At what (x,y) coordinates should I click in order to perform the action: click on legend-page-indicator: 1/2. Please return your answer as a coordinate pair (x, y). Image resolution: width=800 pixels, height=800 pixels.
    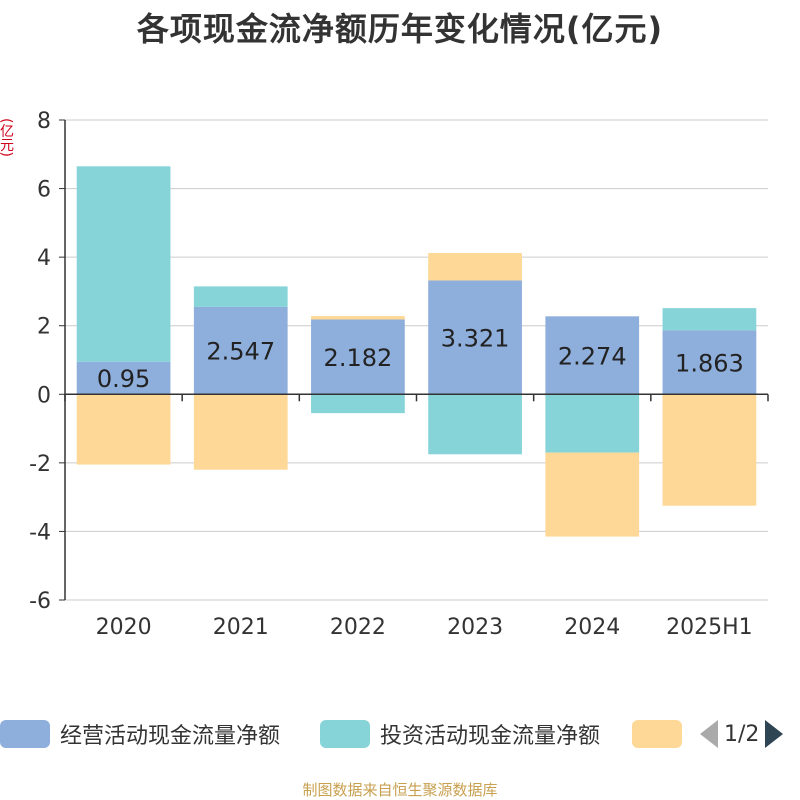
    Looking at the image, I should click on (742, 734).